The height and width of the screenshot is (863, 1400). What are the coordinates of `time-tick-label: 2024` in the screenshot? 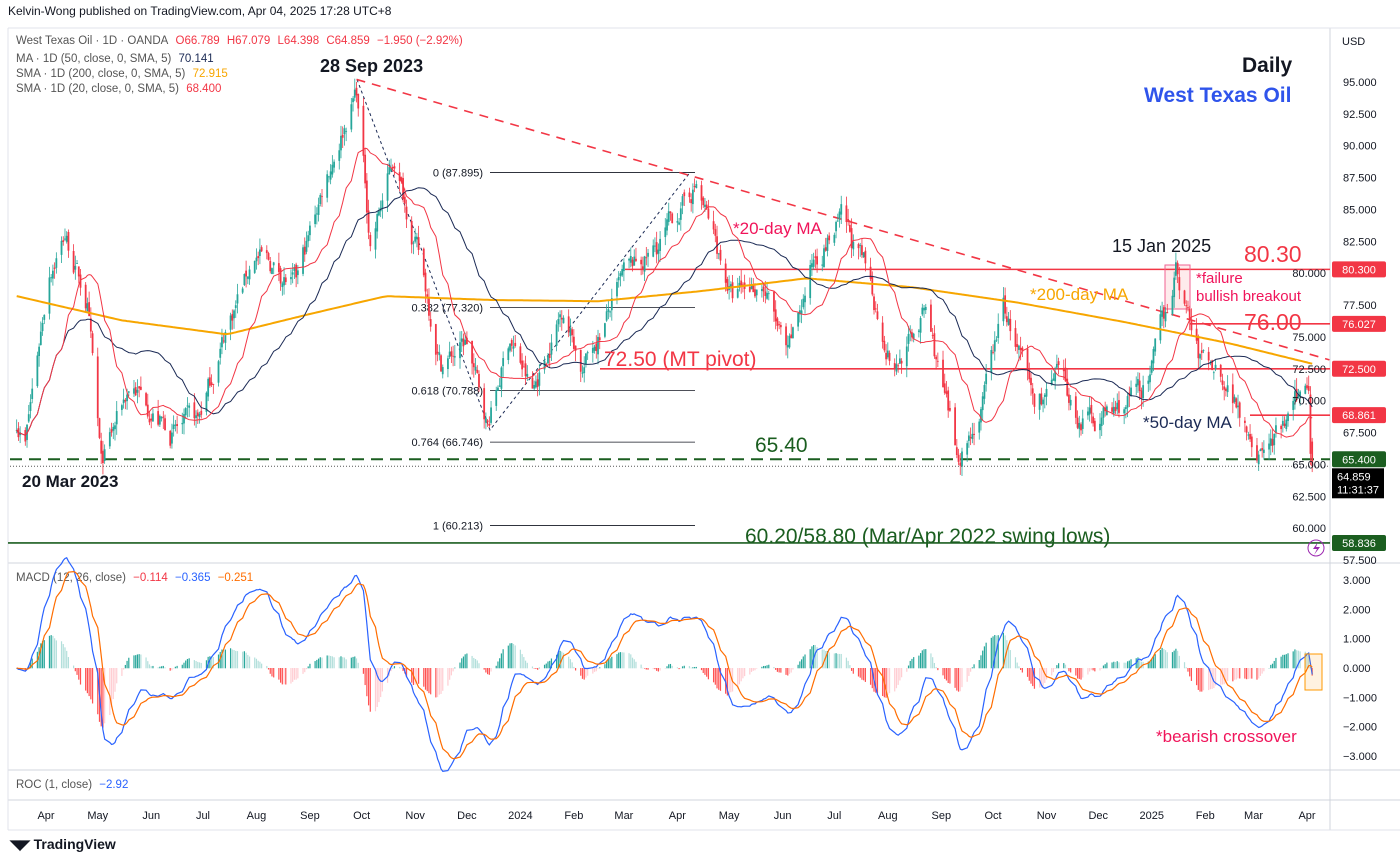 It's located at (520, 816).